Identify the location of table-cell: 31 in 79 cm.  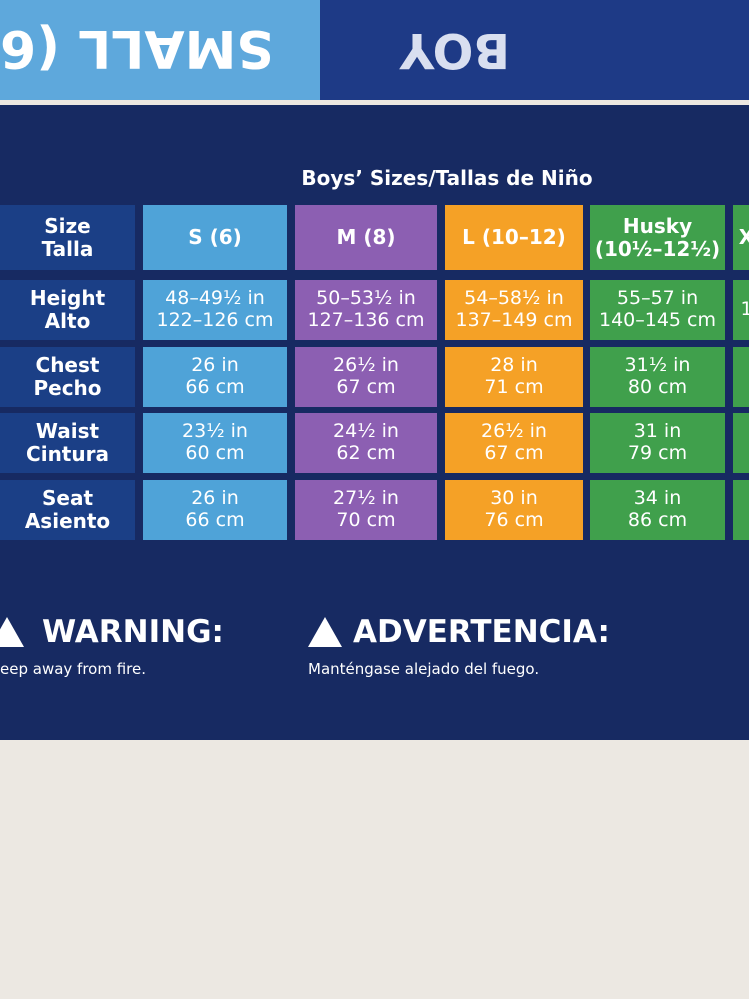
(657, 443).